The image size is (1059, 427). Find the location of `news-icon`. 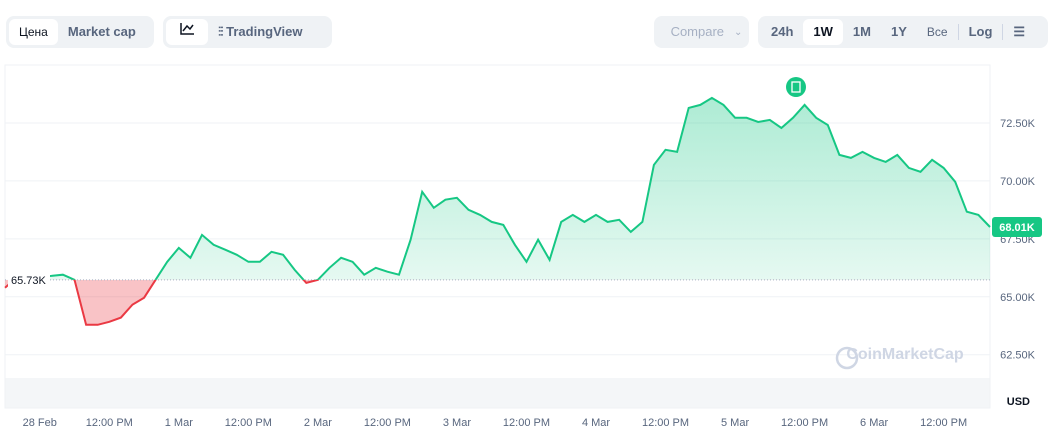

news-icon is located at coordinates (796, 87).